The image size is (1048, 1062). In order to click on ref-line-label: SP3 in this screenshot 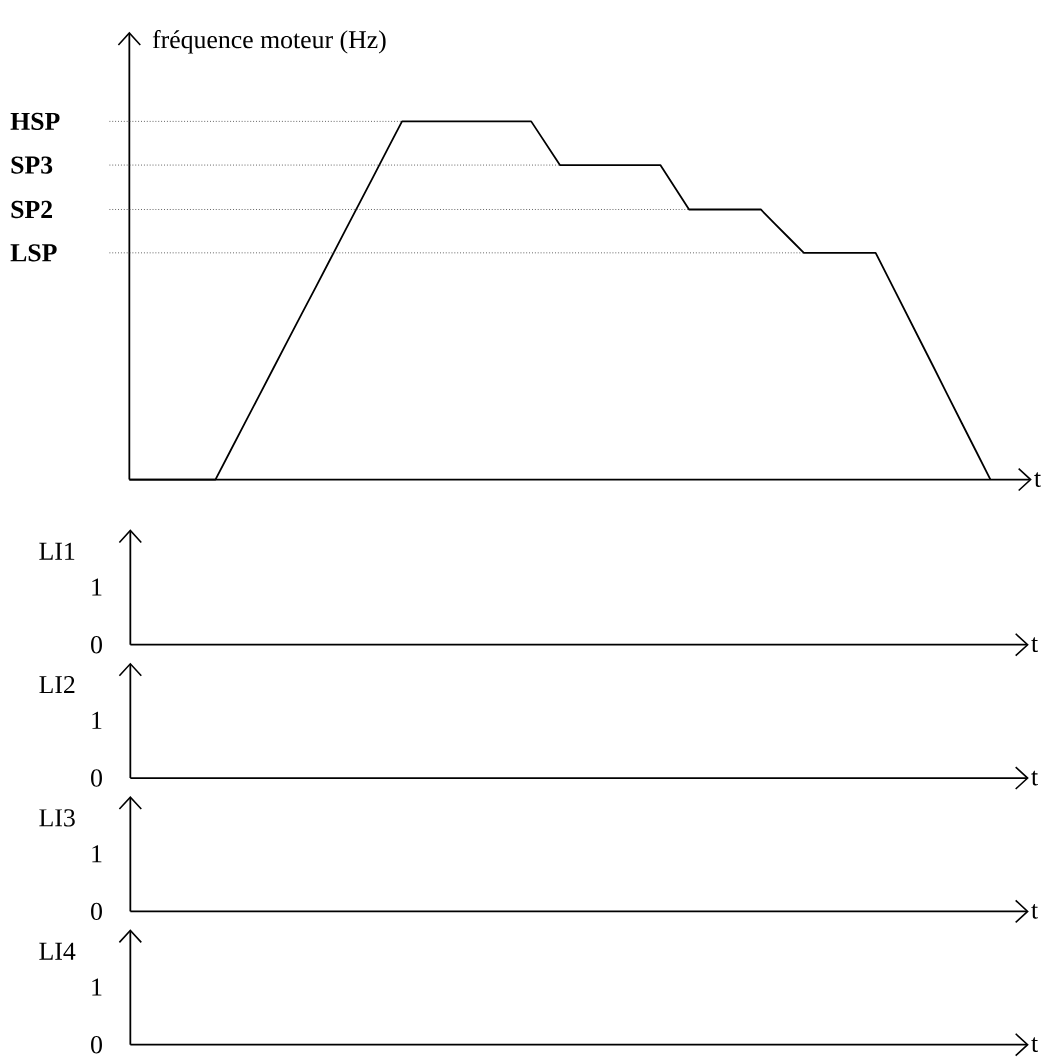, I will do `click(32, 165)`.